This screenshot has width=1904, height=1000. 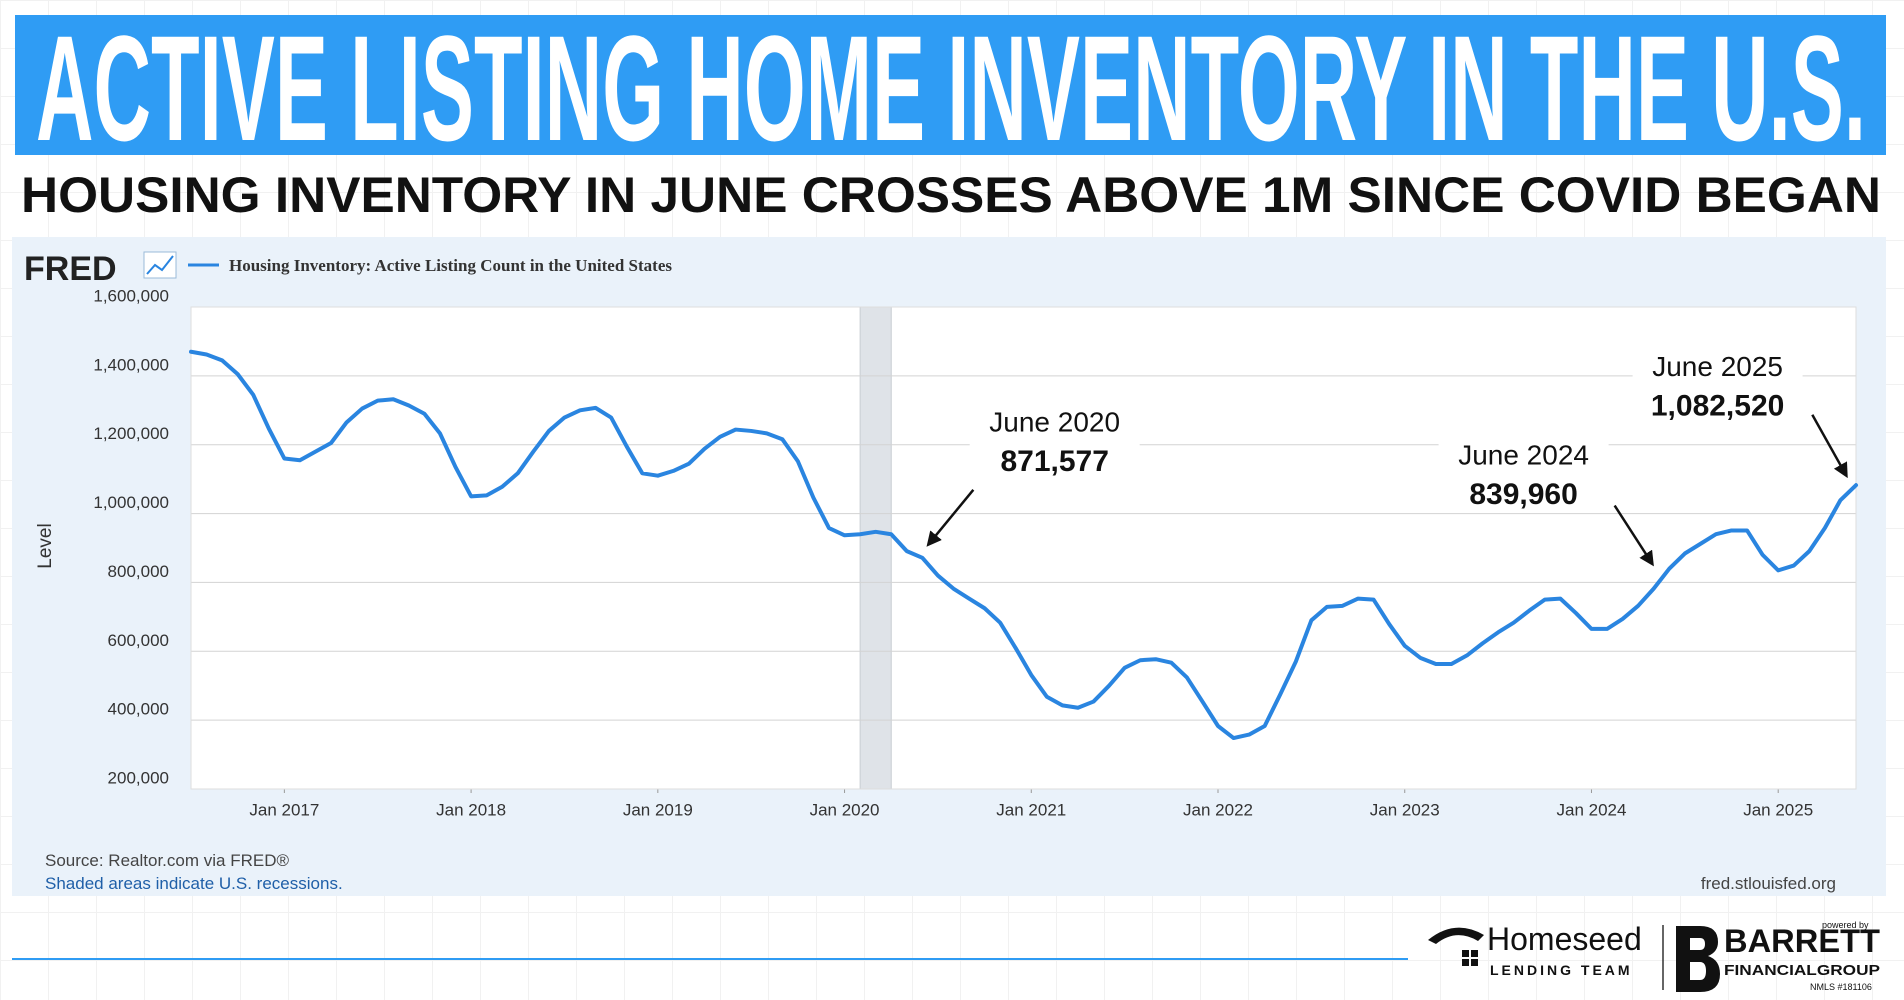 I want to click on x-tick-label: Jan 2021, so click(x=1031, y=809).